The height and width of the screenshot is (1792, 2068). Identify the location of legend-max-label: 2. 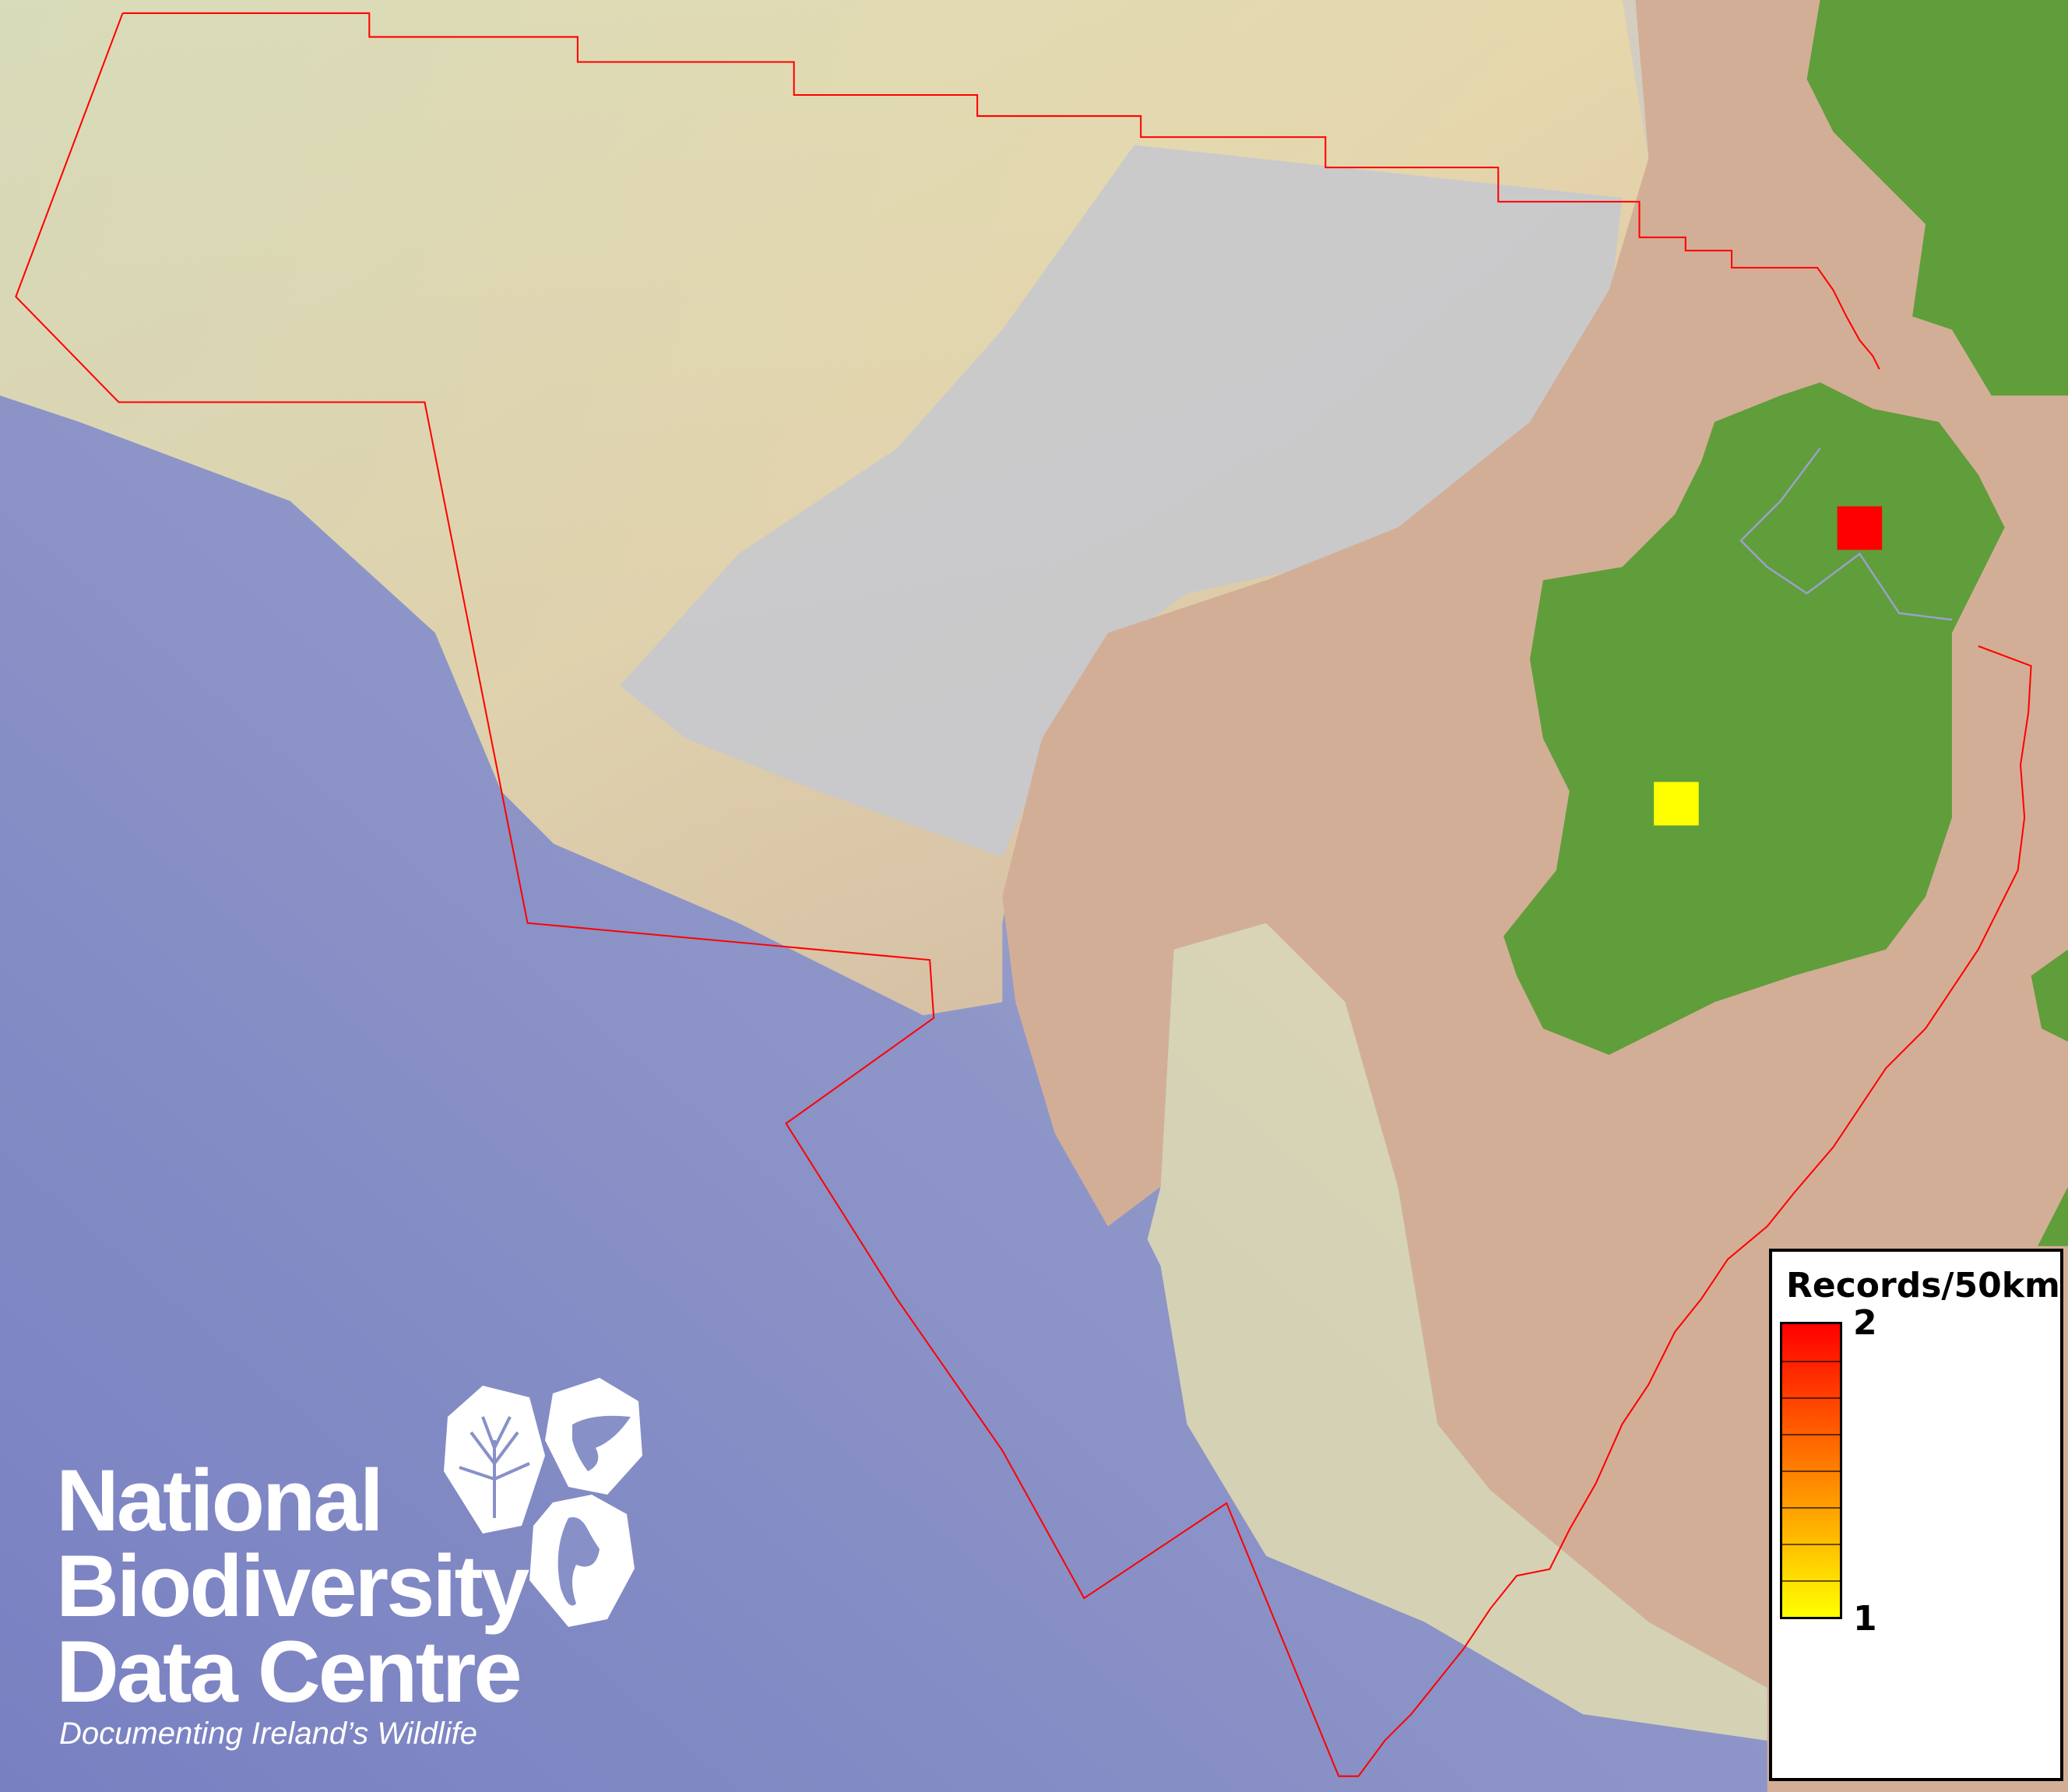
(1865, 1323).